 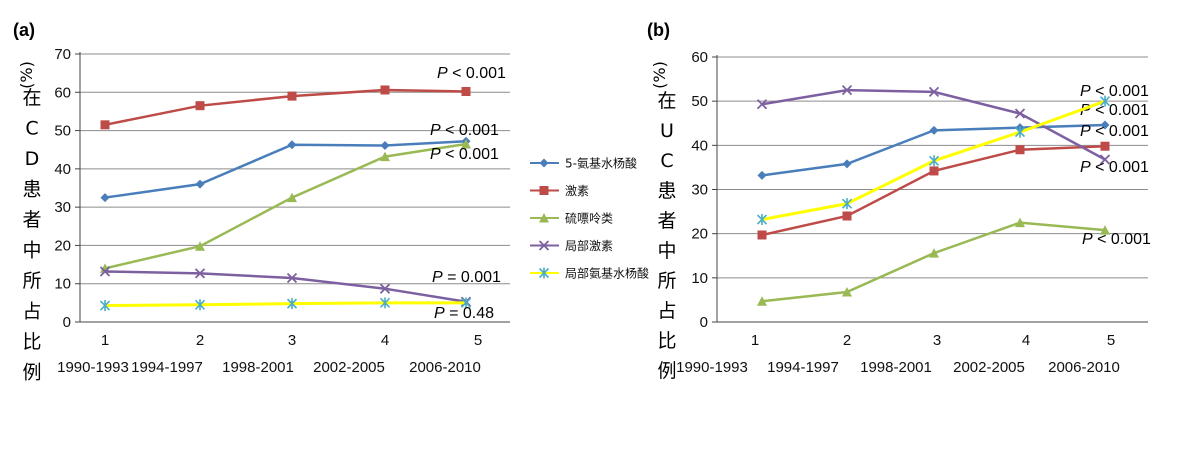 What do you see at coordinates (349, 367) in the screenshot?
I see `x-category-label: 2002-2005` at bounding box center [349, 367].